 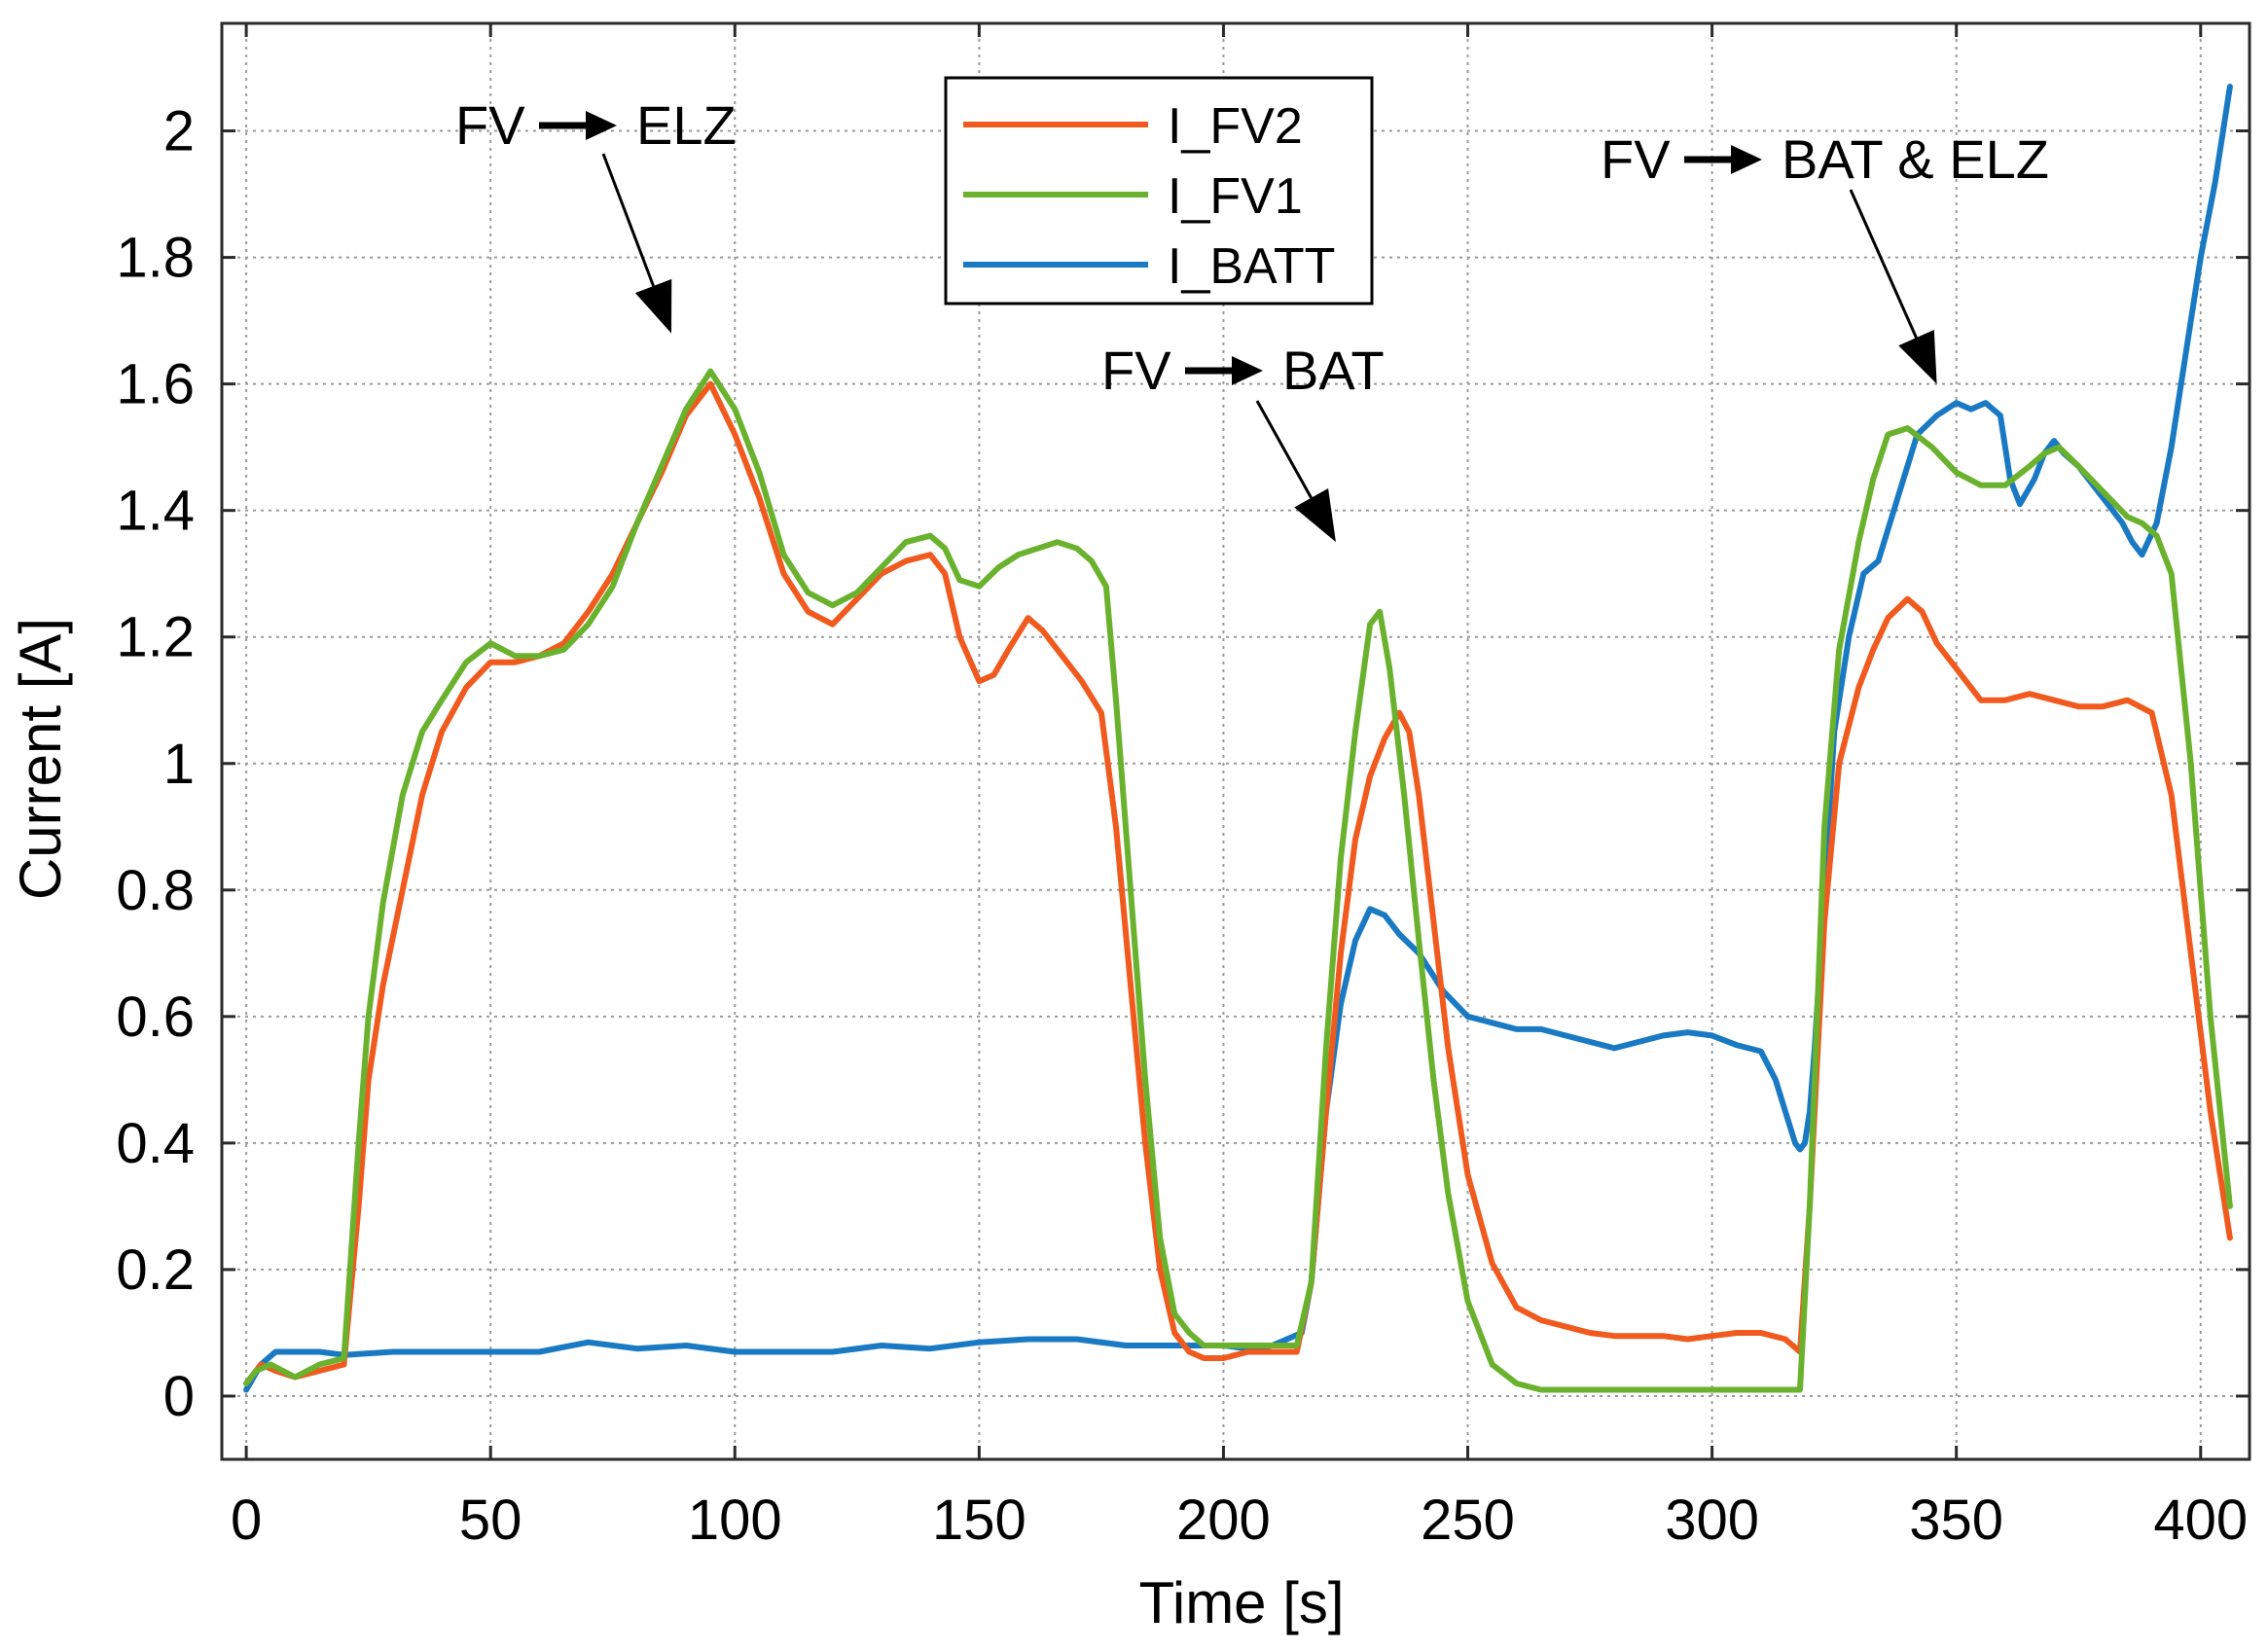 What do you see at coordinates (1251, 266) in the screenshot?
I see `legend-label-i-batt: I_BATT` at bounding box center [1251, 266].